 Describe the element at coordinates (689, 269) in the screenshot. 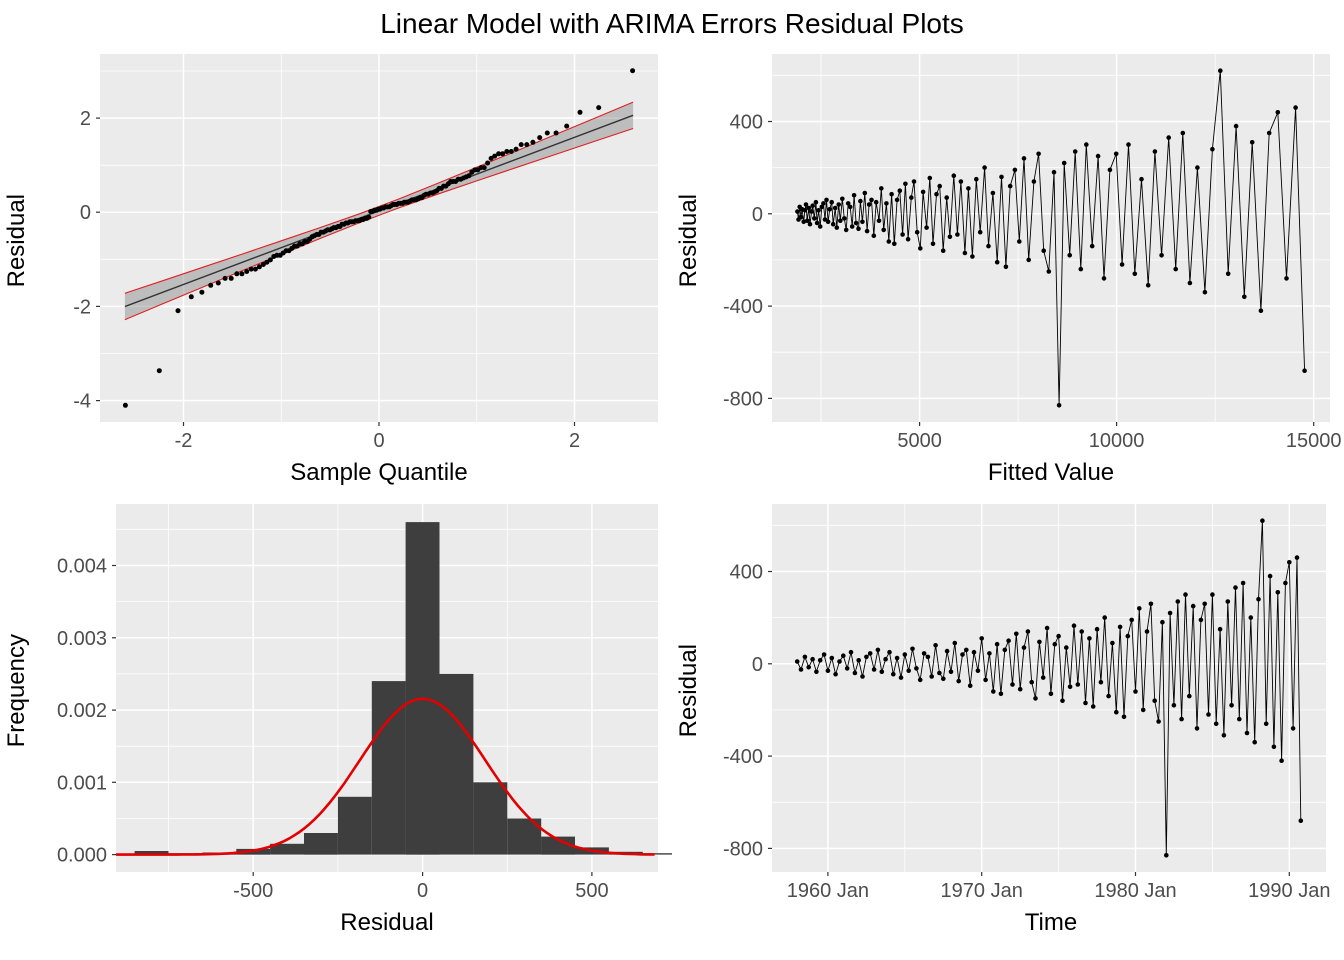

I see `fitted-y-axis-title-wrap: Residual` at that location.